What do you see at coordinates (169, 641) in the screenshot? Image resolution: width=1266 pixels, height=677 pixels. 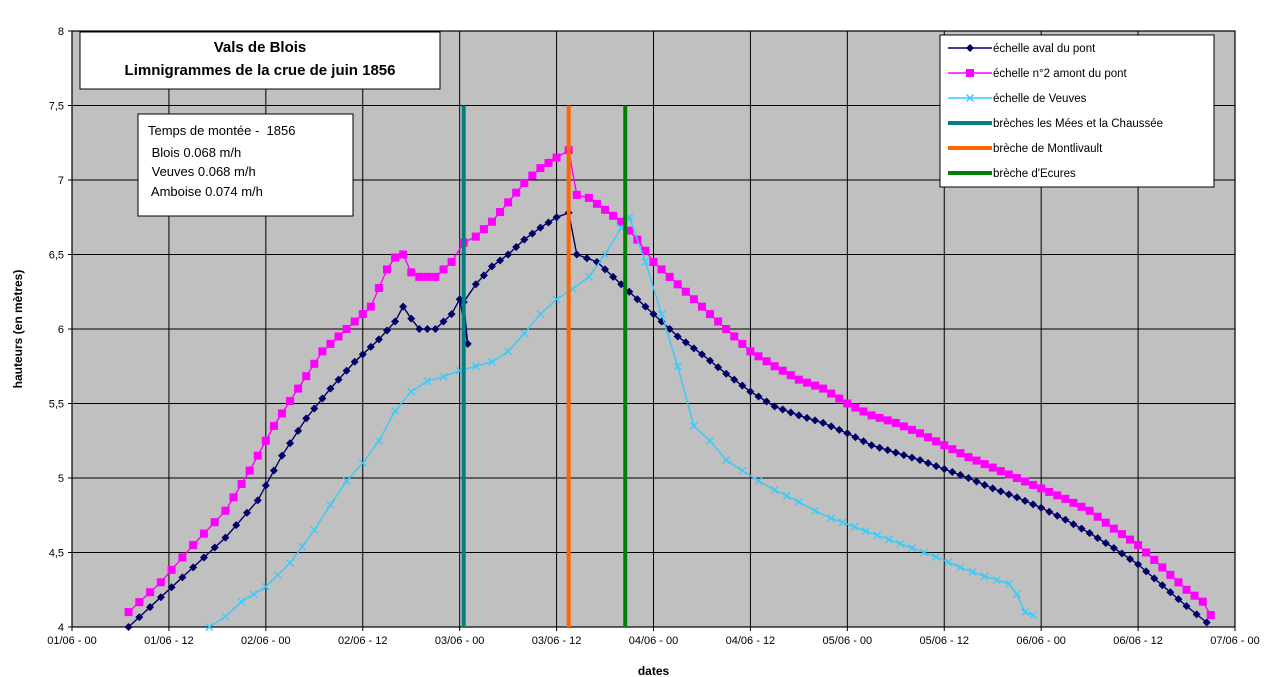 I see `x-tick-label: 01/06 - 12` at bounding box center [169, 641].